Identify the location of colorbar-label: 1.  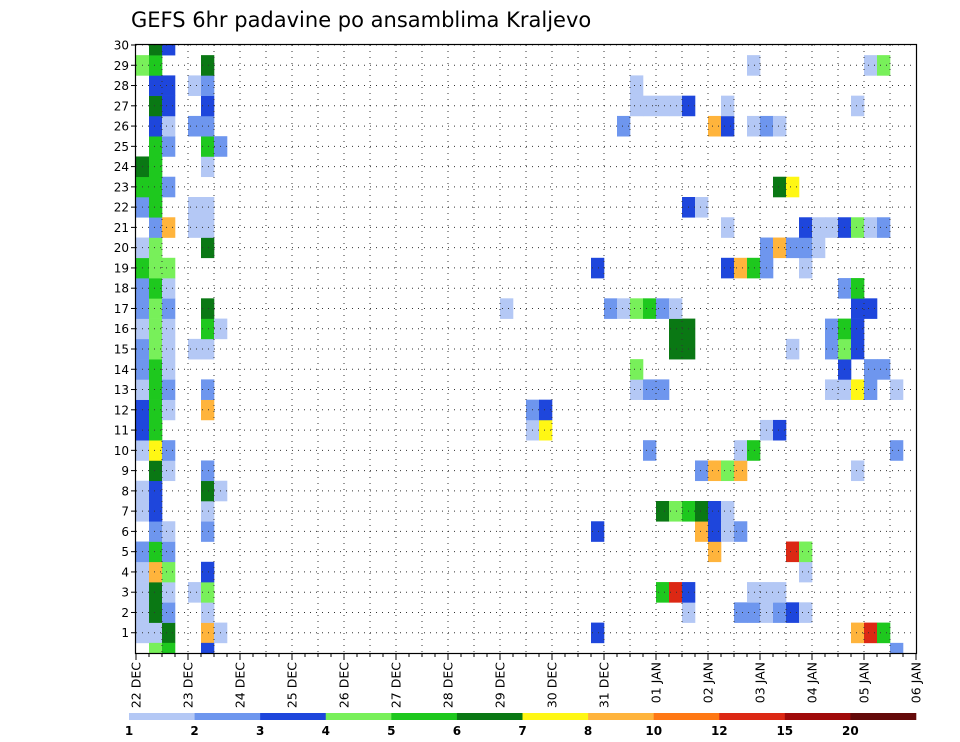
(129, 731).